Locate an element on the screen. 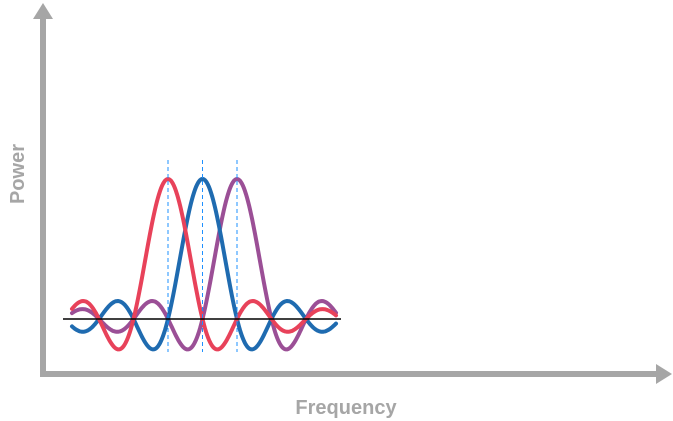  y-axis-arrowhead is located at coordinates (43, 11).